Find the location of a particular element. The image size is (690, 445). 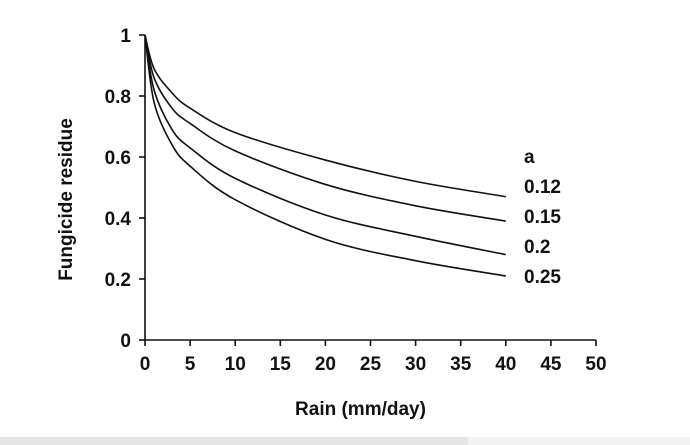

x-tick-label: 15 is located at coordinates (281, 364).